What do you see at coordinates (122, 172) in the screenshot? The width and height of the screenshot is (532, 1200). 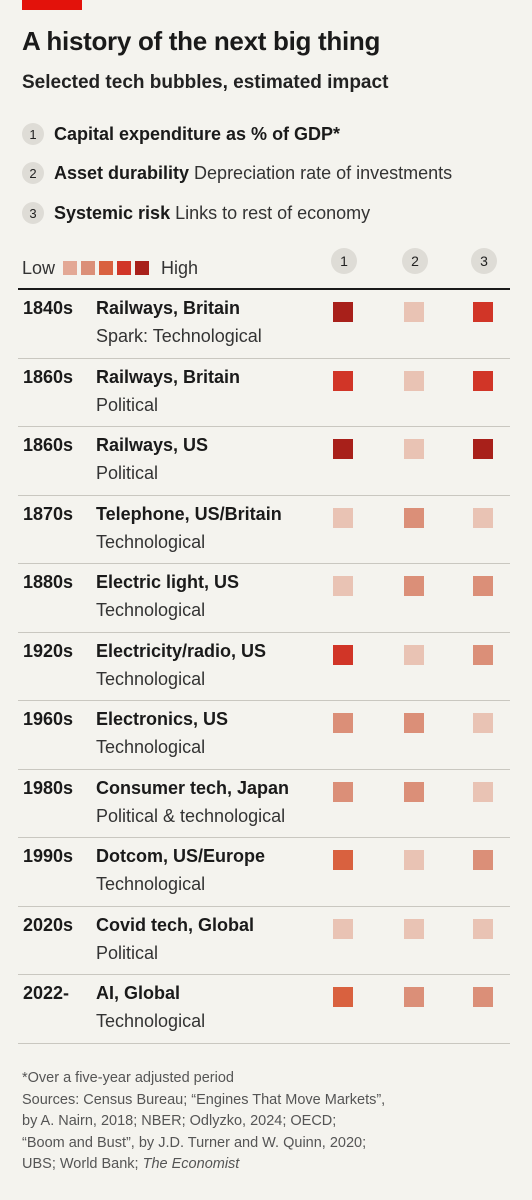 I see `key-name: Asset durability` at bounding box center [122, 172].